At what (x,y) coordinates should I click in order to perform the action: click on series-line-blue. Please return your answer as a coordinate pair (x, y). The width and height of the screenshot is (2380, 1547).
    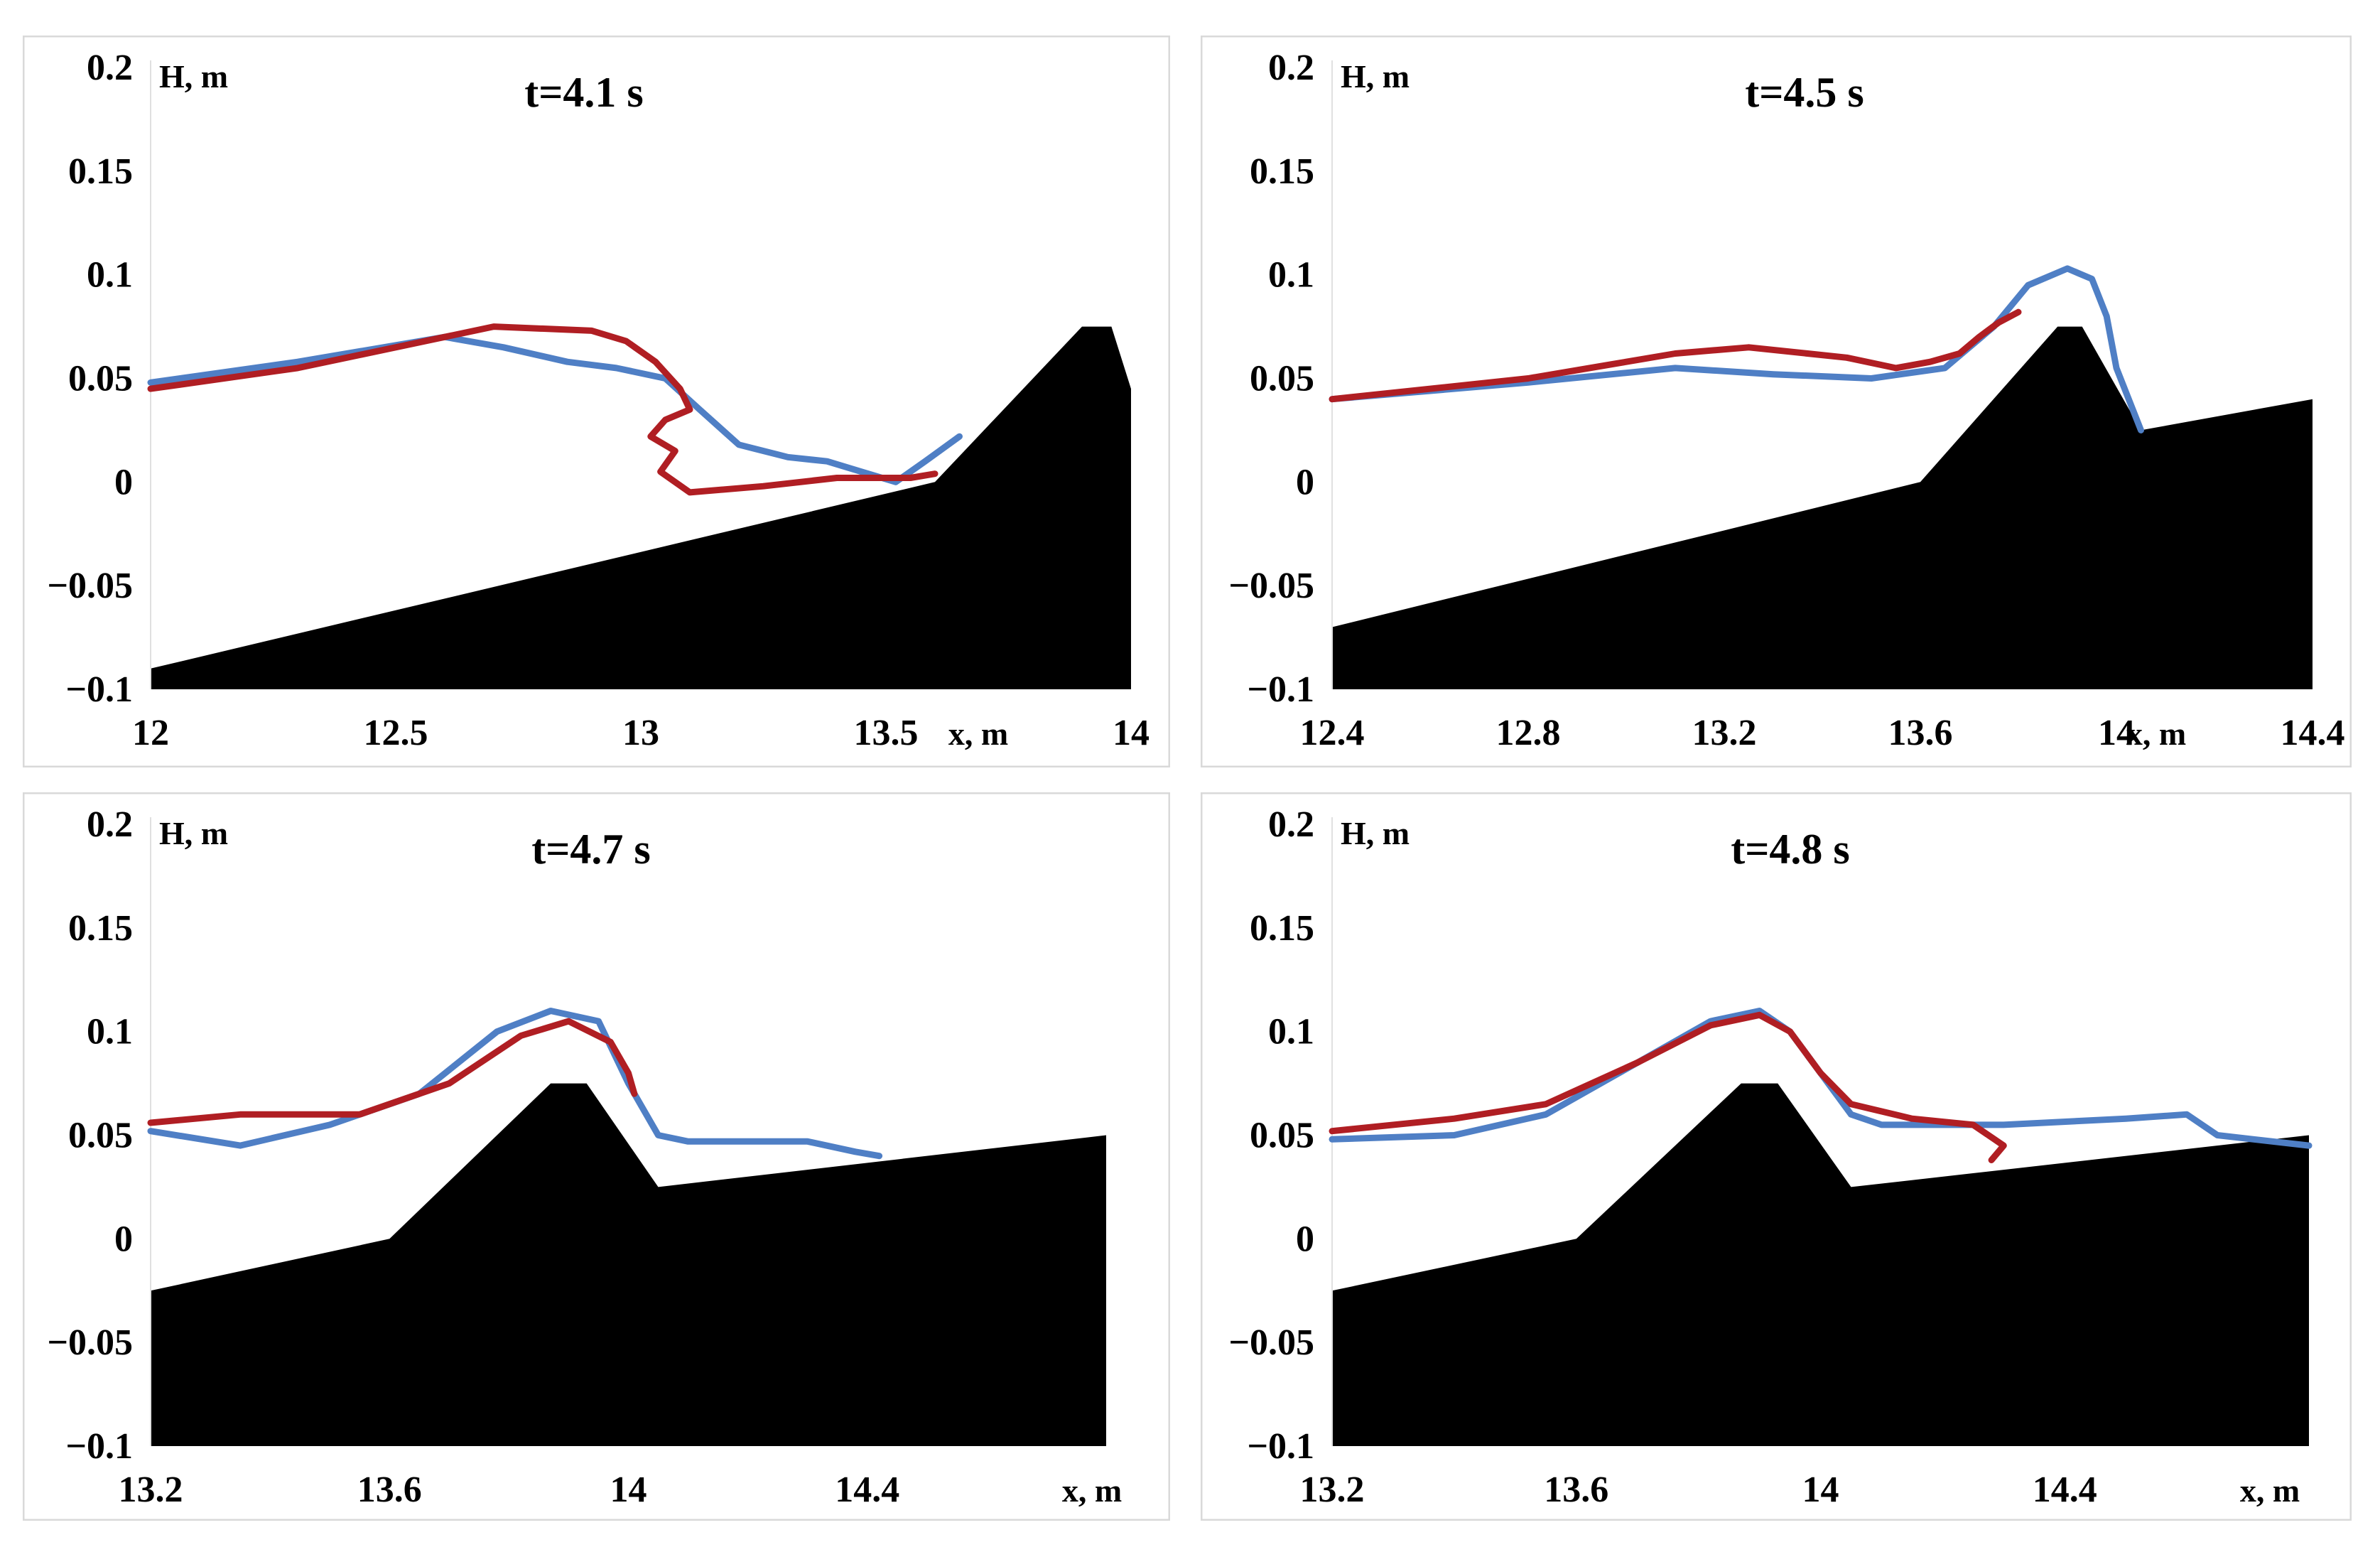
    Looking at the image, I should click on (515, 1084).